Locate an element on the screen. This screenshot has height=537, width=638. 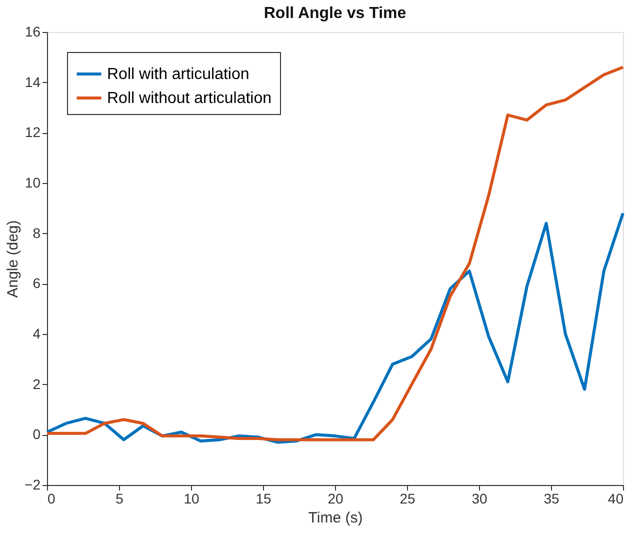
x-tick-label: 35 is located at coordinates (552, 498).